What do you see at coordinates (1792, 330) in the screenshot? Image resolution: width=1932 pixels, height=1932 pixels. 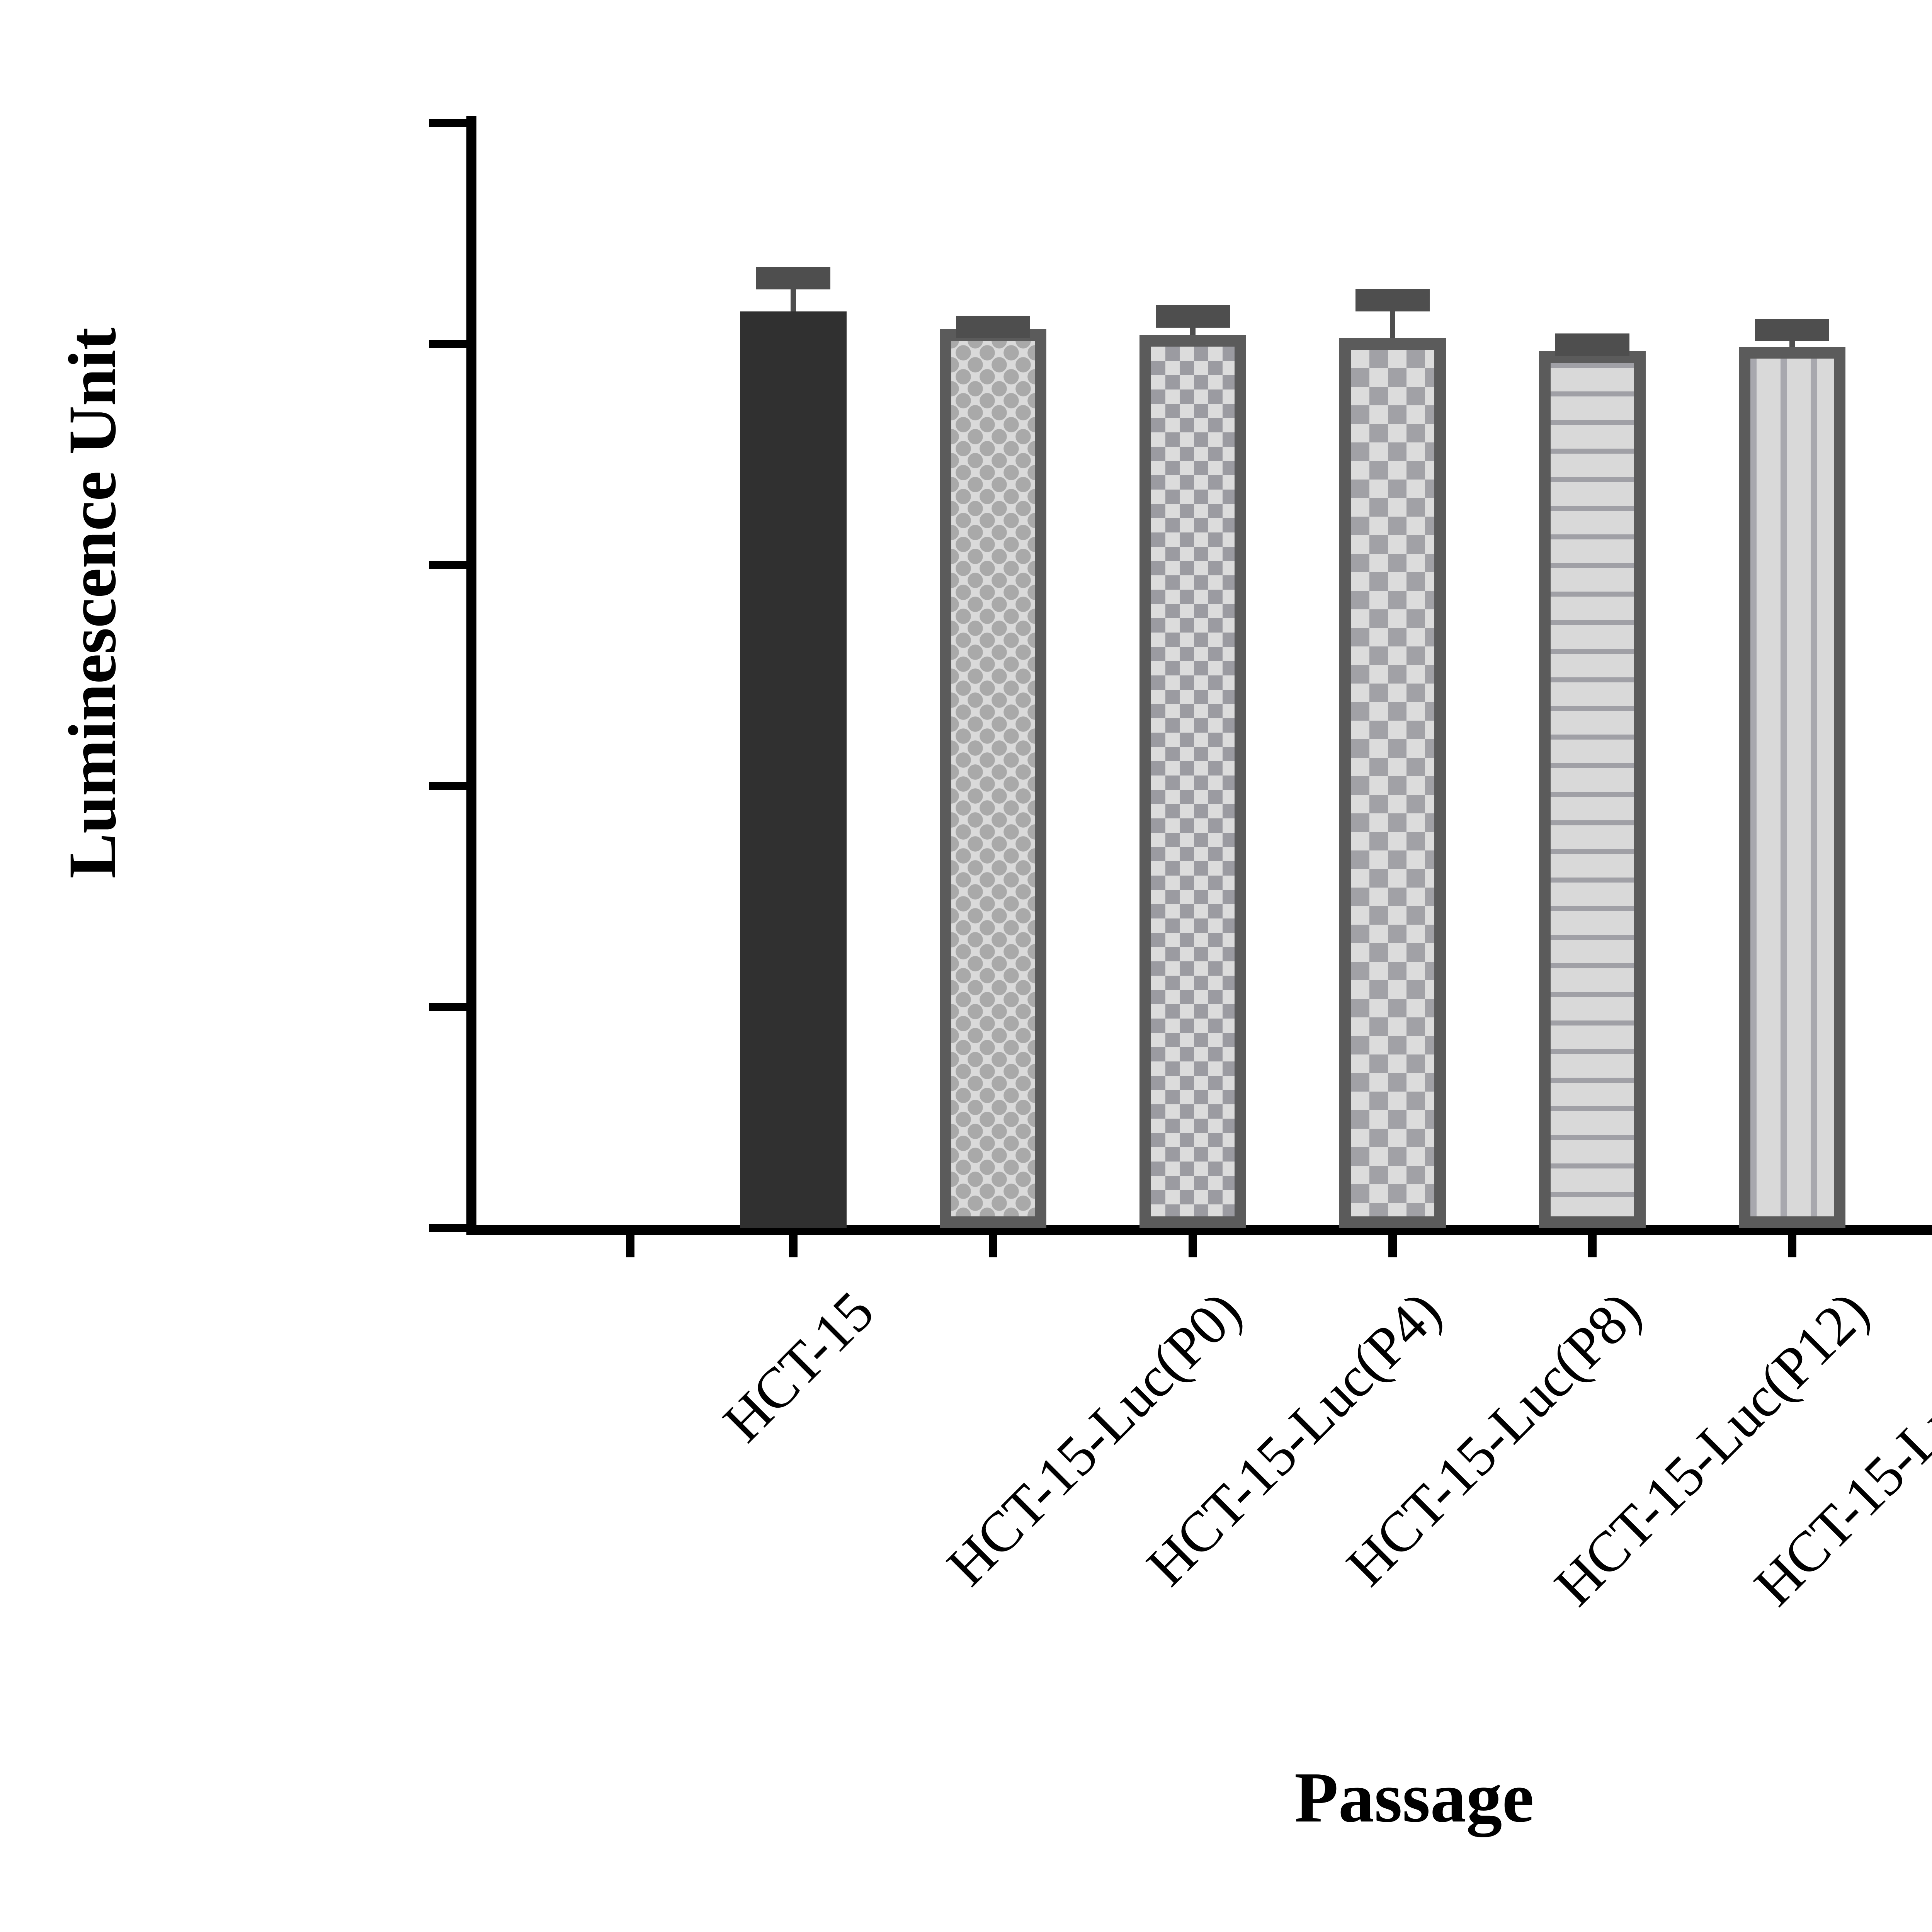 I see `error-bar-cap-p20` at bounding box center [1792, 330].